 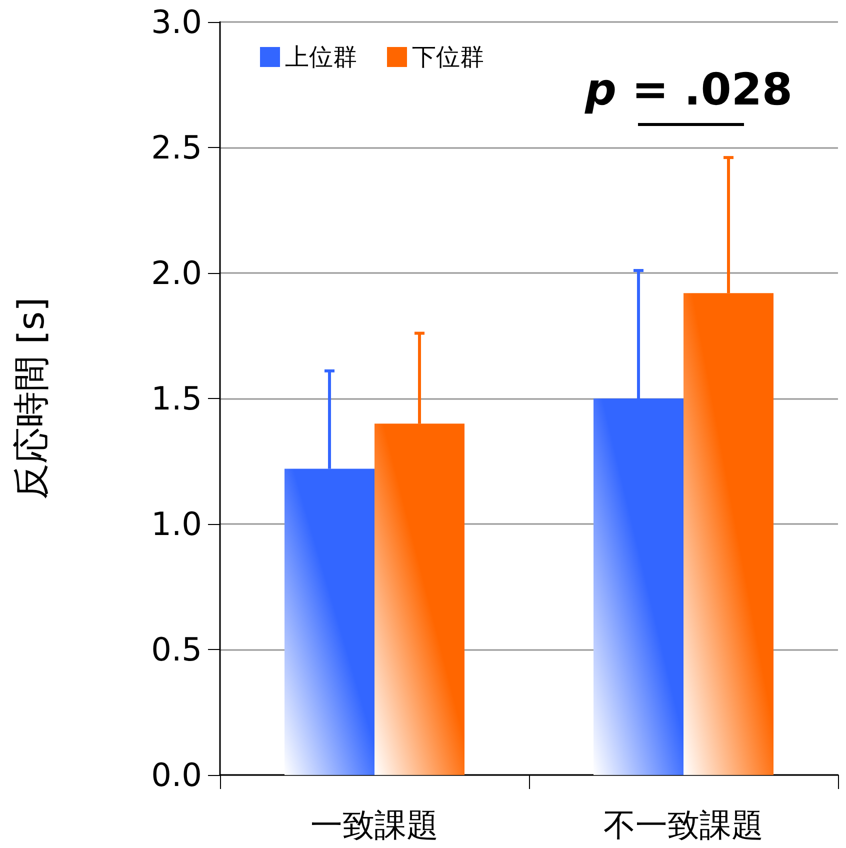 I want to click on legend-label: 下位群, so click(x=448, y=57).